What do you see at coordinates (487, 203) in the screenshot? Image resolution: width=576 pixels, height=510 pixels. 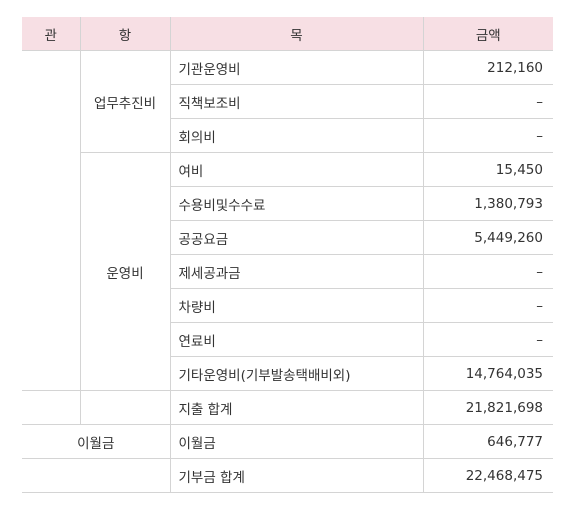 I see `amount-cell: 1,380,793` at bounding box center [487, 203].